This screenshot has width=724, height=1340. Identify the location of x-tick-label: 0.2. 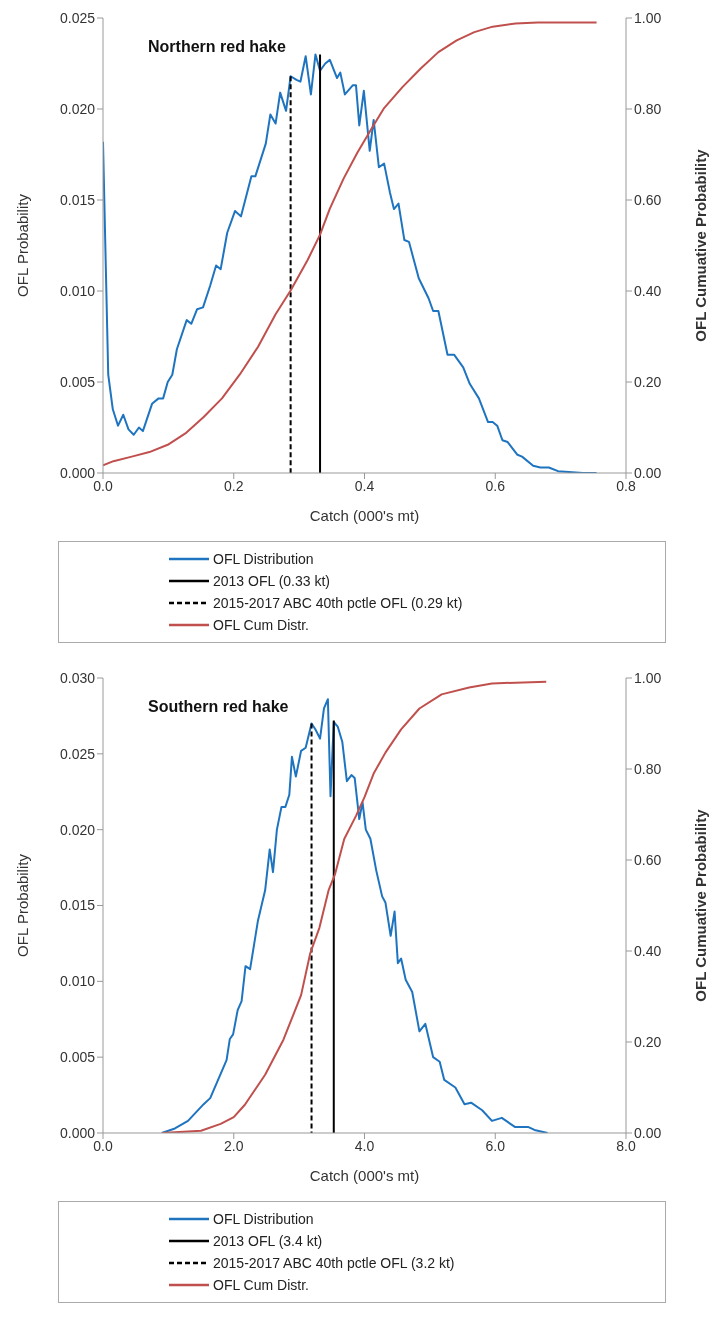
(234, 485).